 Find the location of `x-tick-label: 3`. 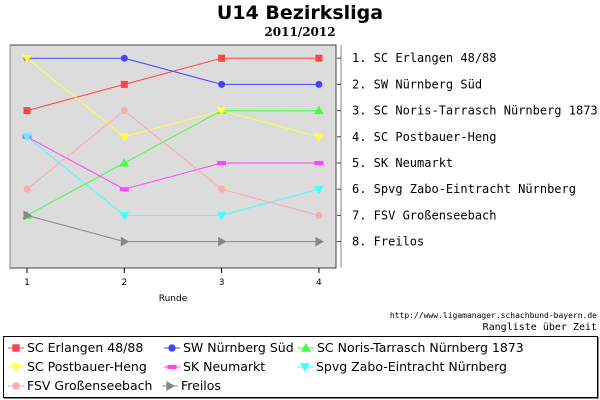

x-tick-label: 3 is located at coordinates (222, 283).